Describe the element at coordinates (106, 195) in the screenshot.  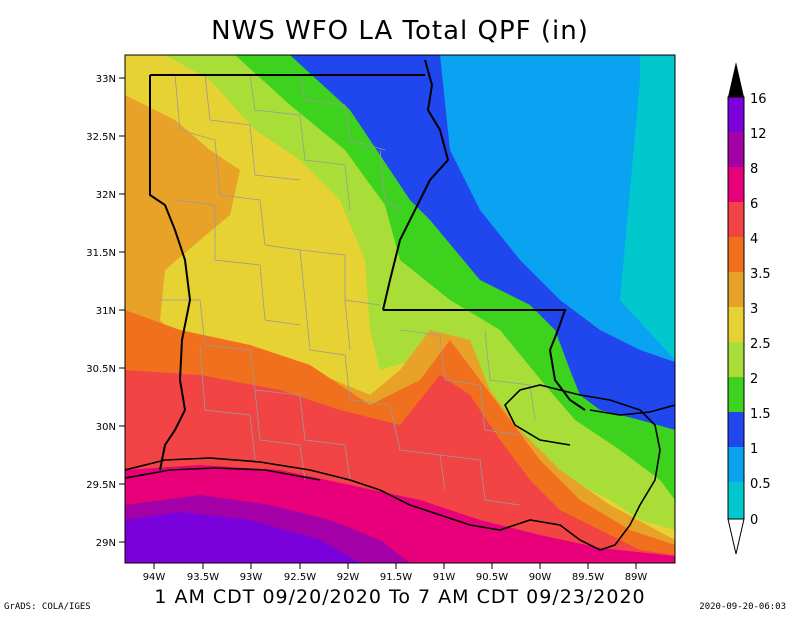
I see `lat-tick-label: 32N` at that location.